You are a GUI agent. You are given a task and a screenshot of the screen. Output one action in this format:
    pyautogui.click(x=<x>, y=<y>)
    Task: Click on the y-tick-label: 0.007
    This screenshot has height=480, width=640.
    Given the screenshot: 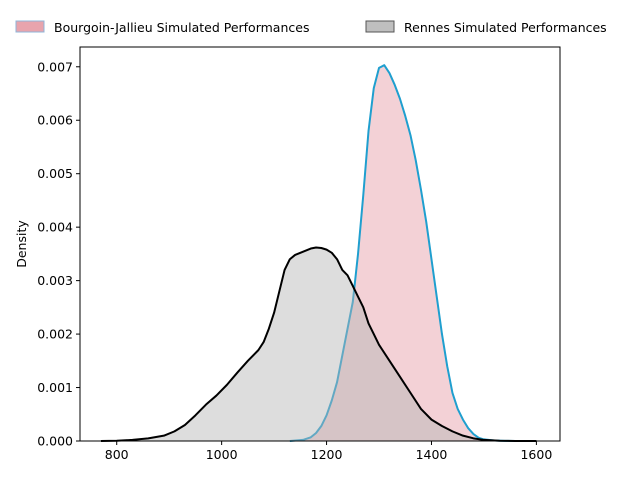 What is the action you would take?
    pyautogui.click(x=55, y=66)
    